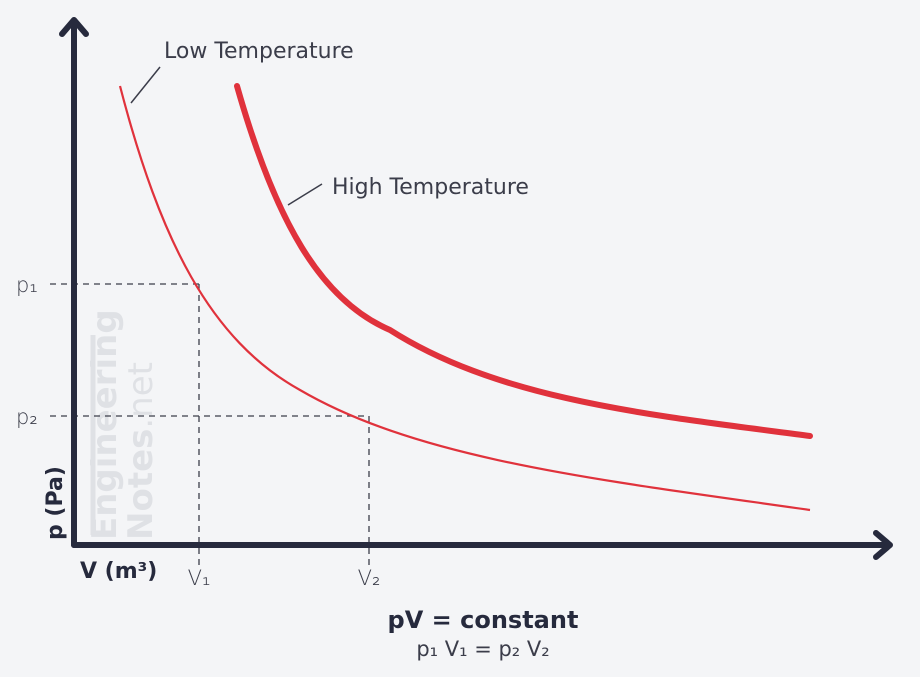  Describe the element at coordinates (483, 620) in the screenshot. I see `equation-main: pV = constant` at that location.